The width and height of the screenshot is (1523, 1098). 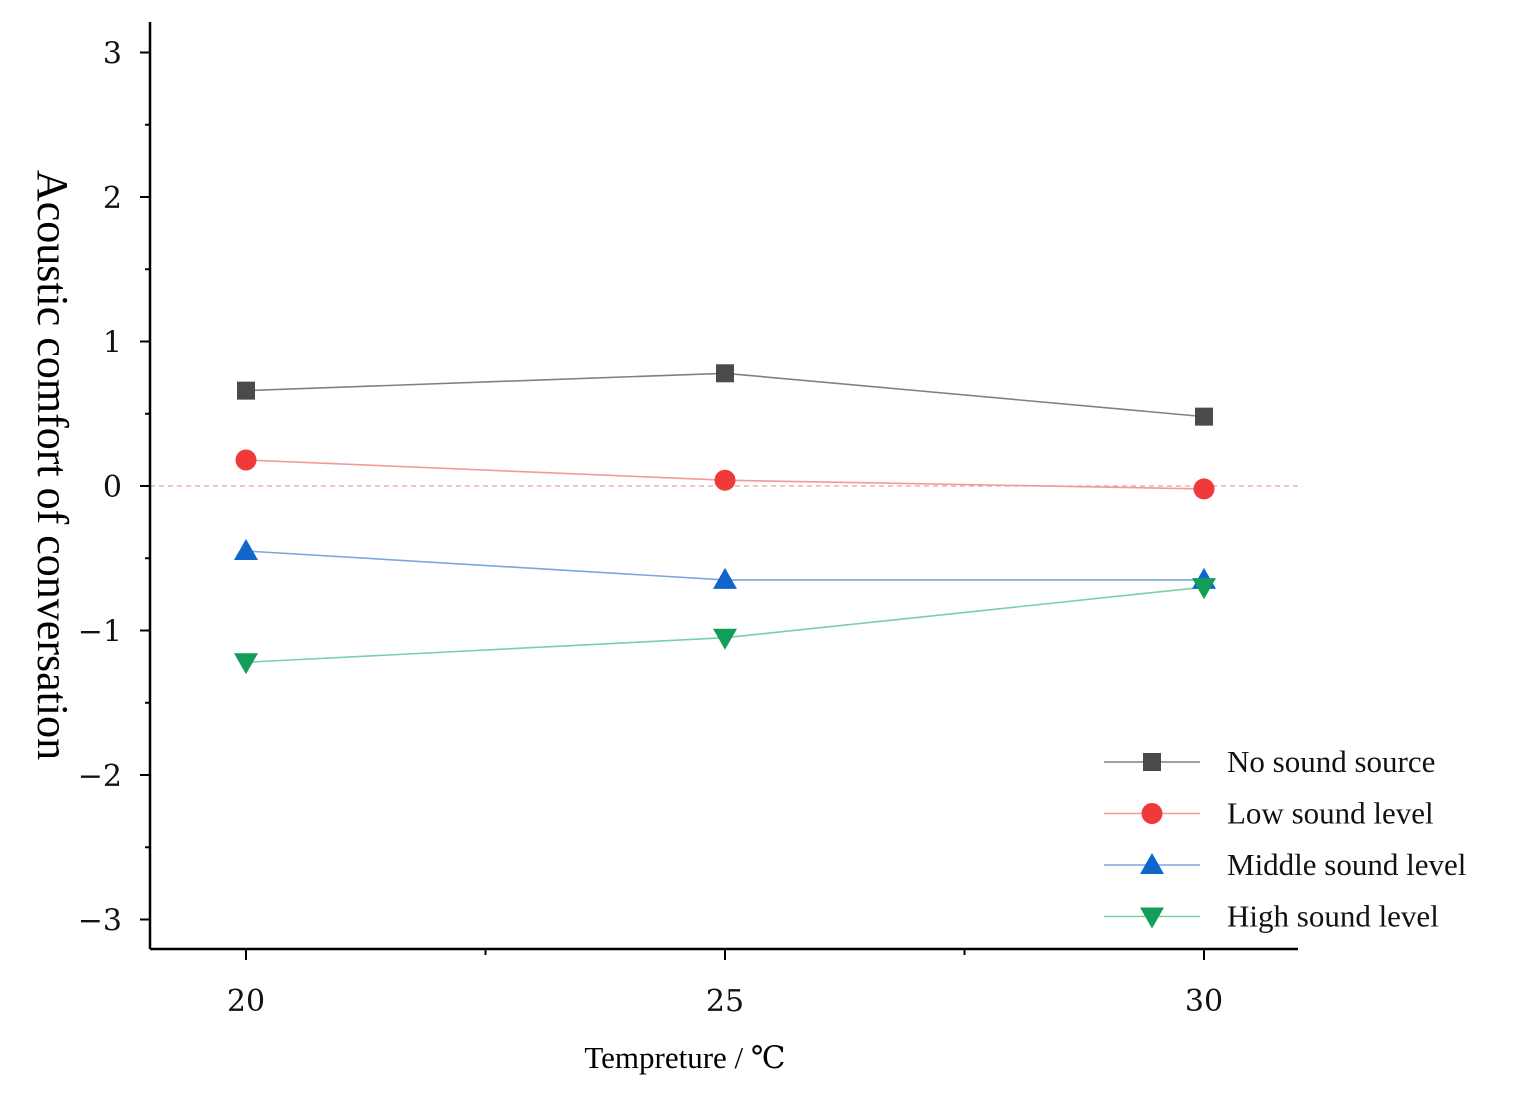 I want to click on legend-label: Low sound level, so click(x=1330, y=813).